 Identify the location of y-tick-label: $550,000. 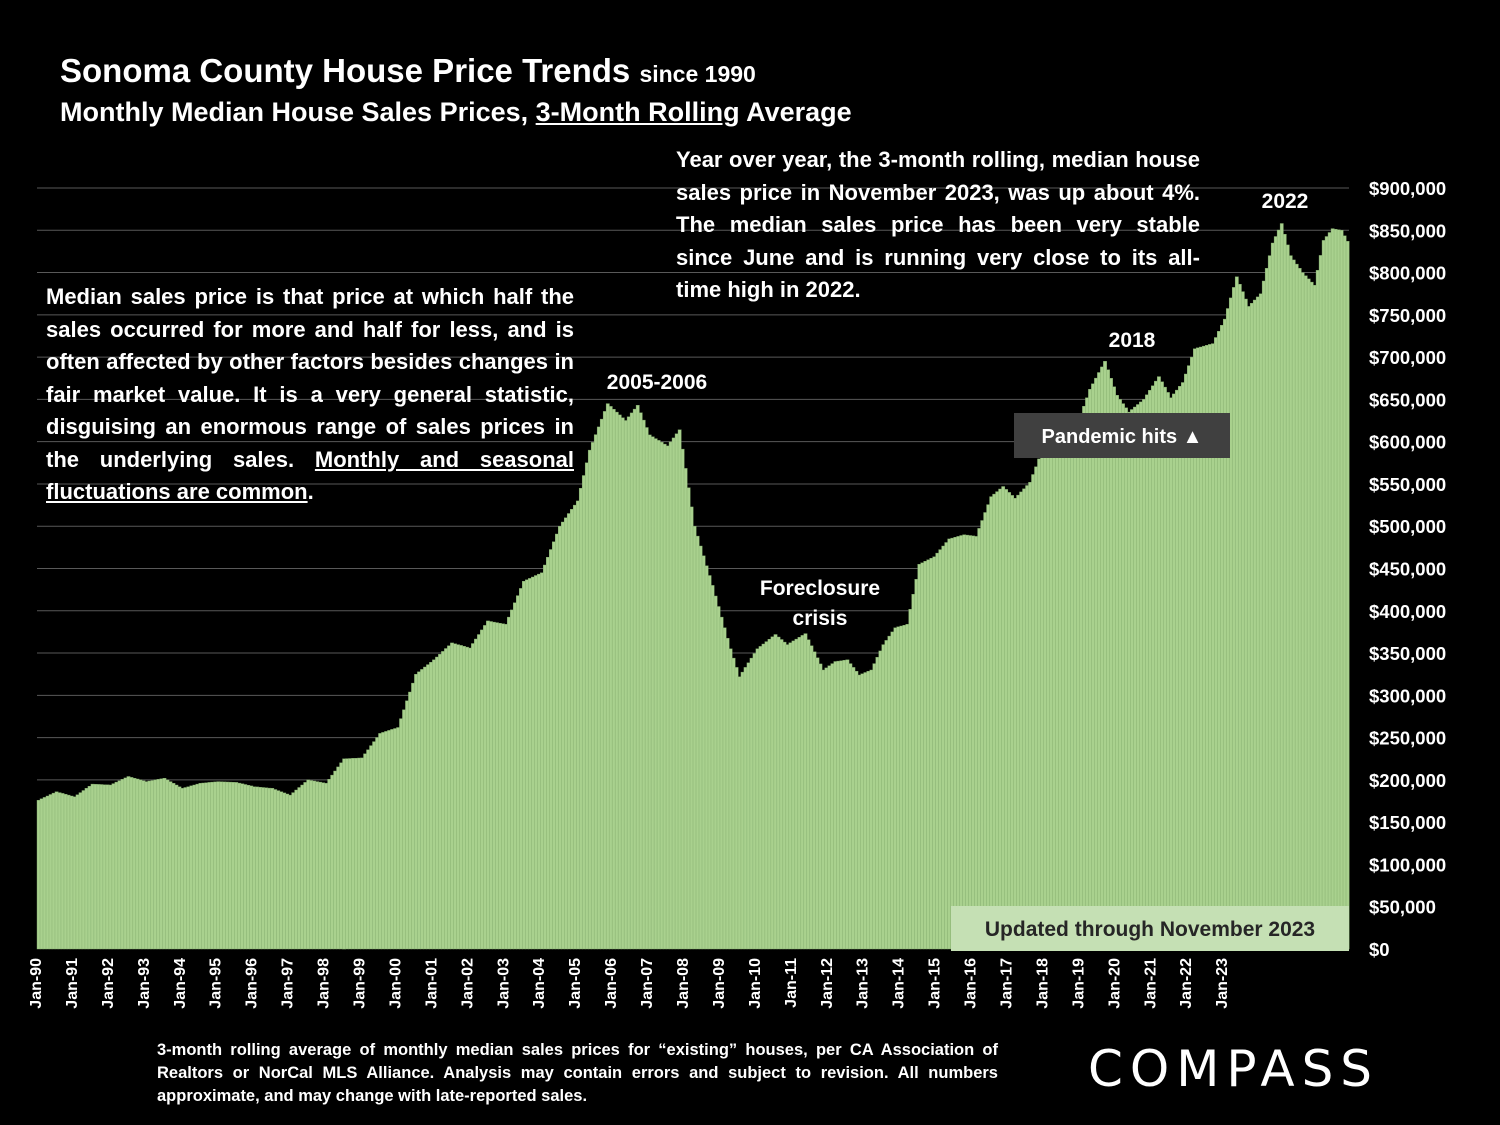
(1407, 484).